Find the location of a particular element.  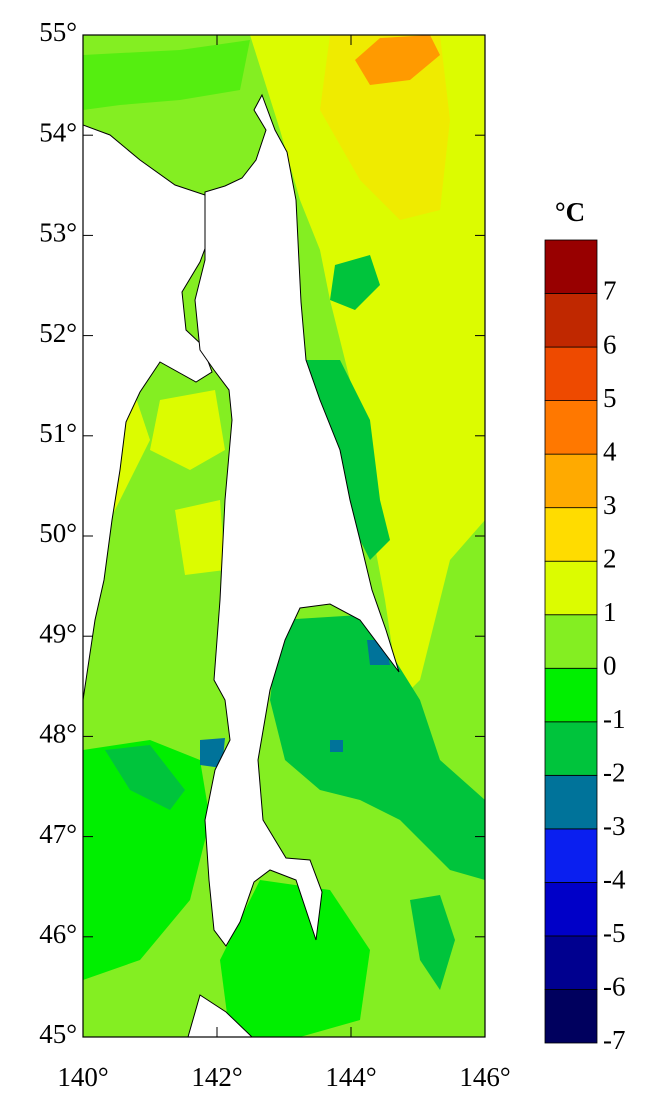

lon-tick-label: 146° is located at coordinates (484, 1077).